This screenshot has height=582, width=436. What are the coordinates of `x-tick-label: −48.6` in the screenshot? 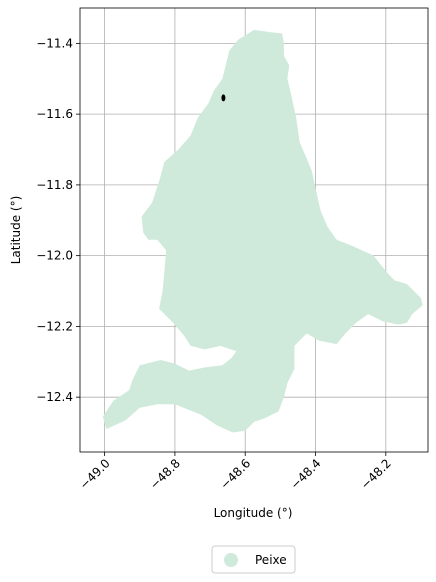 It's located at (235, 474).